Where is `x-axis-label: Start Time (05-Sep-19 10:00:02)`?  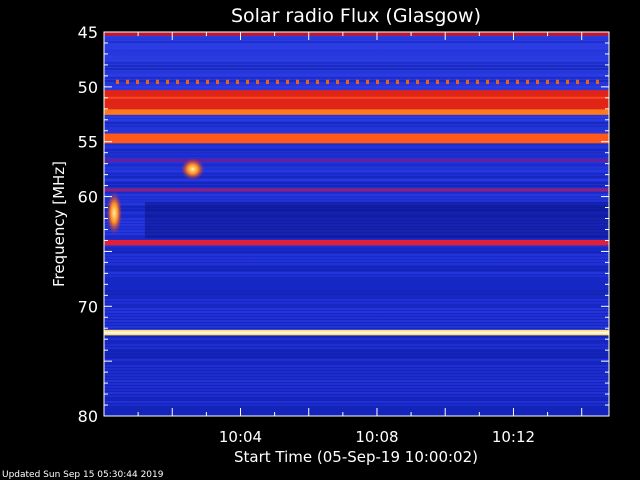
x-axis-label: Start Time (05-Sep-19 10:00:02) is located at coordinates (356, 457).